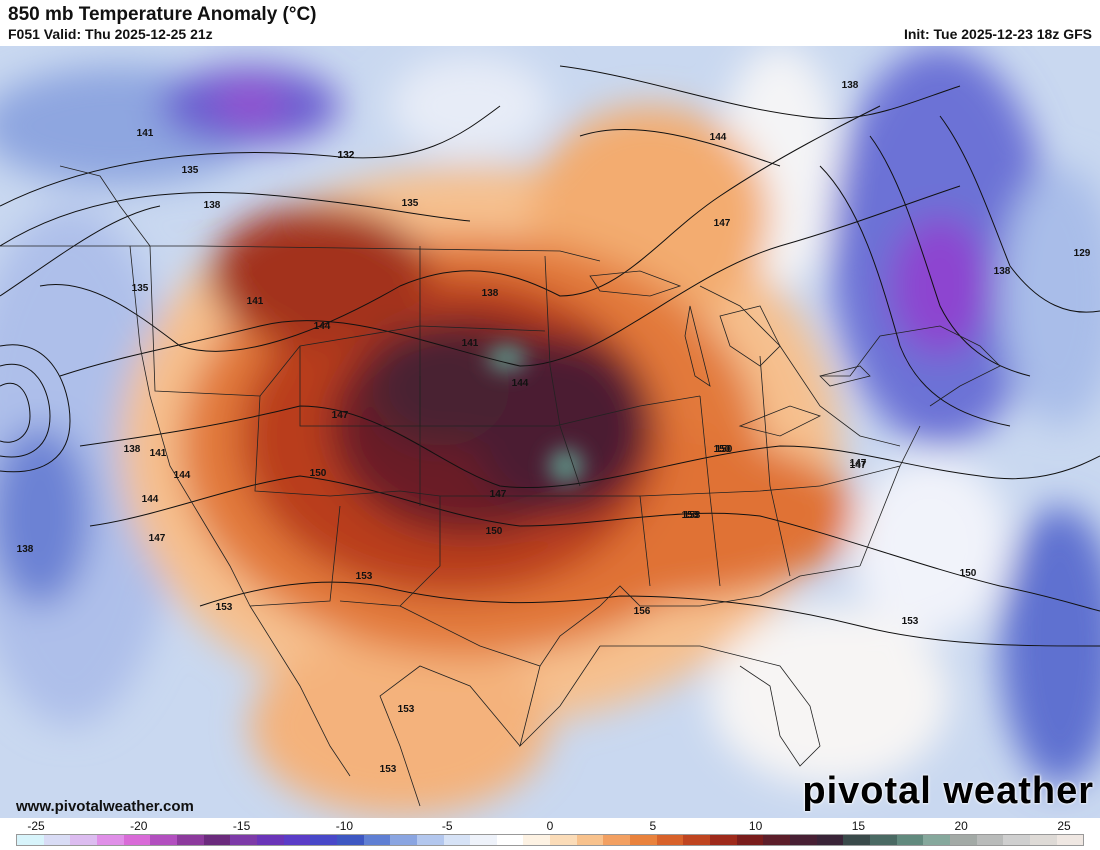 Image resolution: width=1100 pixels, height=850 pixels. Describe the element at coordinates (241, 826) in the screenshot. I see `colorbar-tick-label: -15` at that location.